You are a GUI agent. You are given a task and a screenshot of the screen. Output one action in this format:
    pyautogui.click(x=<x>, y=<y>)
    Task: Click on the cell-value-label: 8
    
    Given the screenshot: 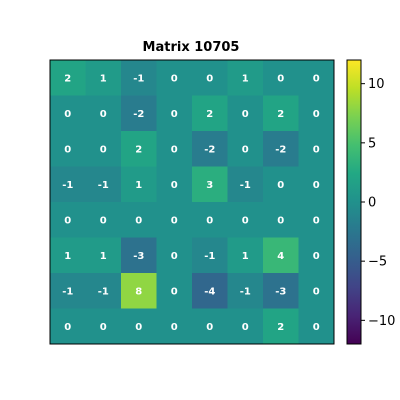 What is the action you would take?
    pyautogui.click(x=138, y=291)
    